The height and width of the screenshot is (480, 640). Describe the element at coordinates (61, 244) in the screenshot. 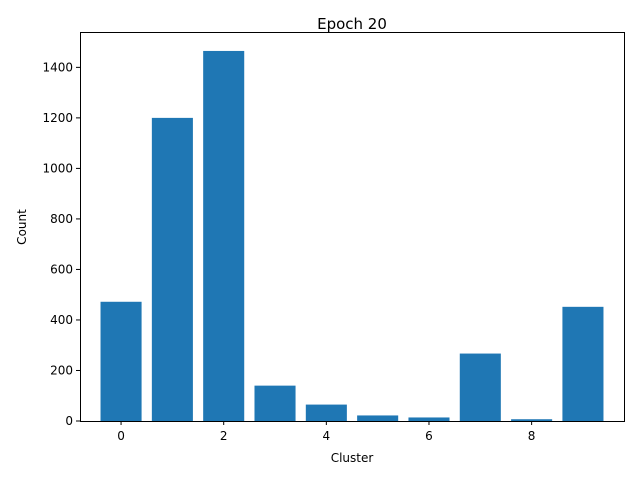

I see `y-axis-ticks: 0 200 400 600 800 1000 1200 1400` at that location.